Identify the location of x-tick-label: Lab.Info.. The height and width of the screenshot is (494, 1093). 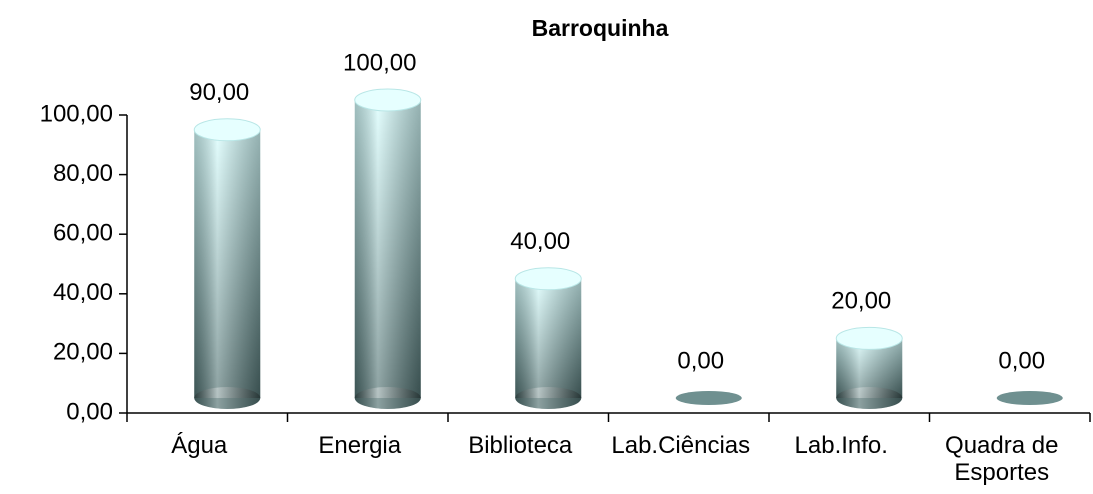
(841, 445).